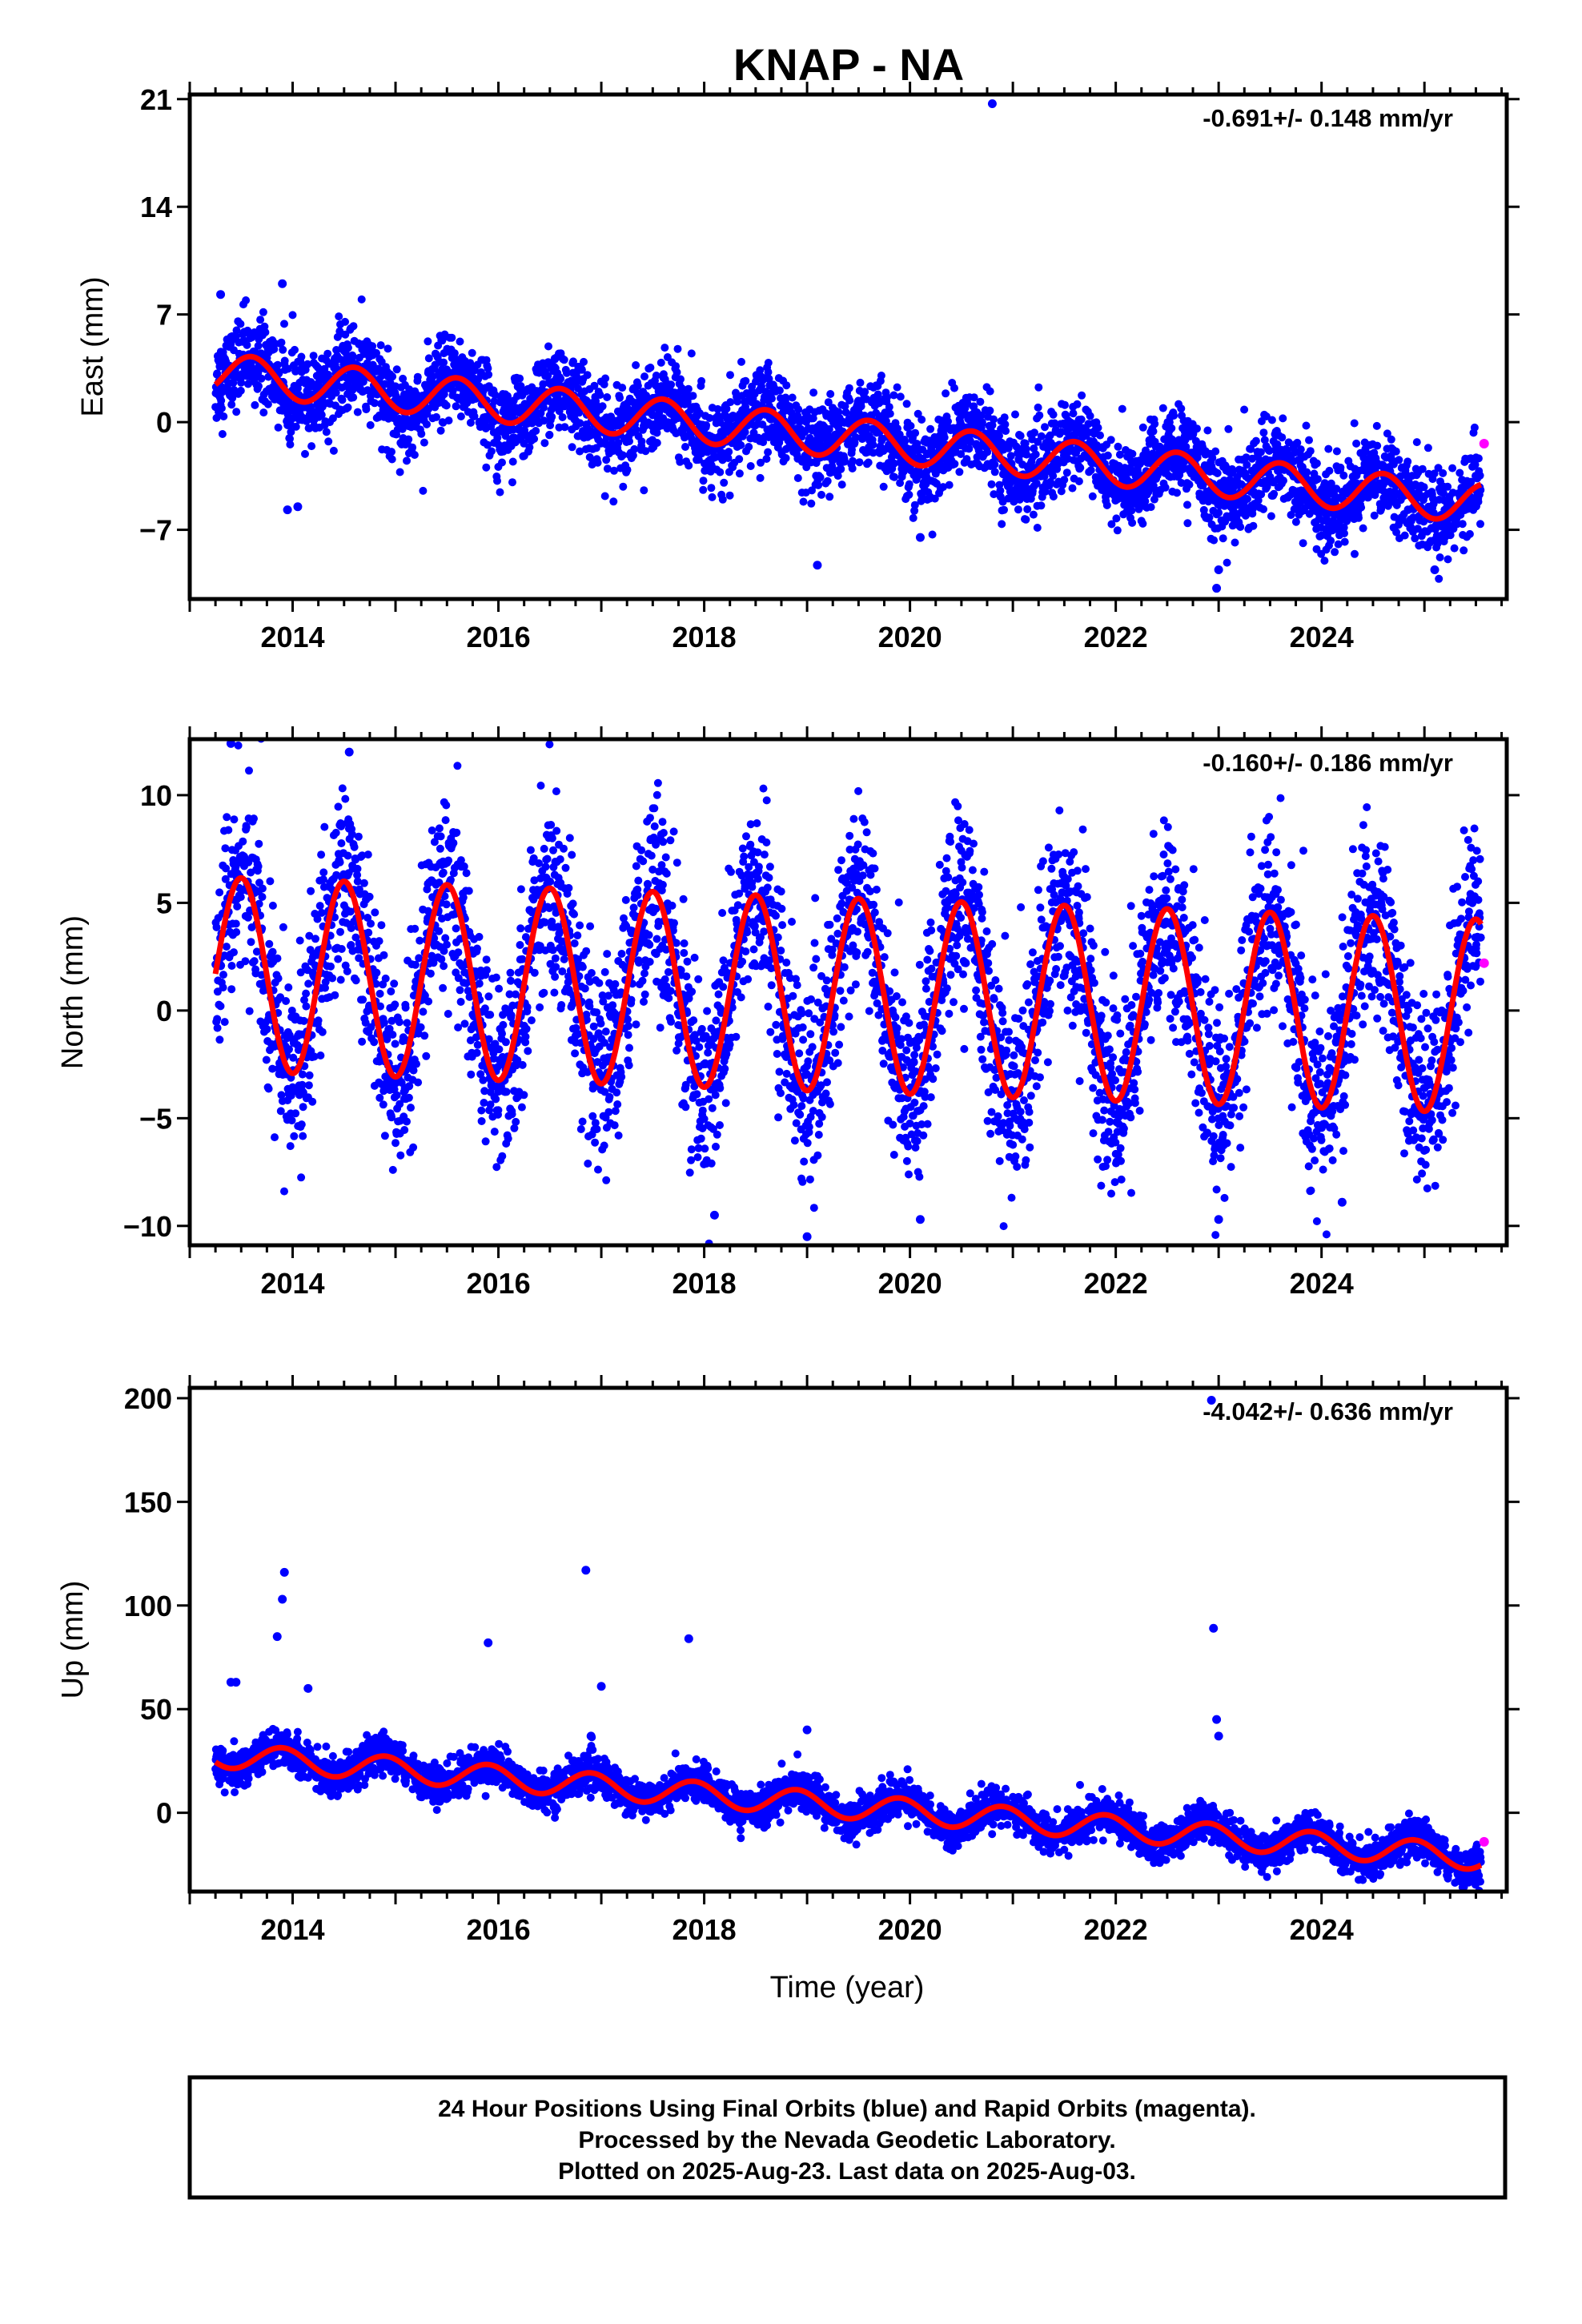 This screenshot has height=2324, width=1582. I want to click on up-final-orbit-points, so click(848, 1808).